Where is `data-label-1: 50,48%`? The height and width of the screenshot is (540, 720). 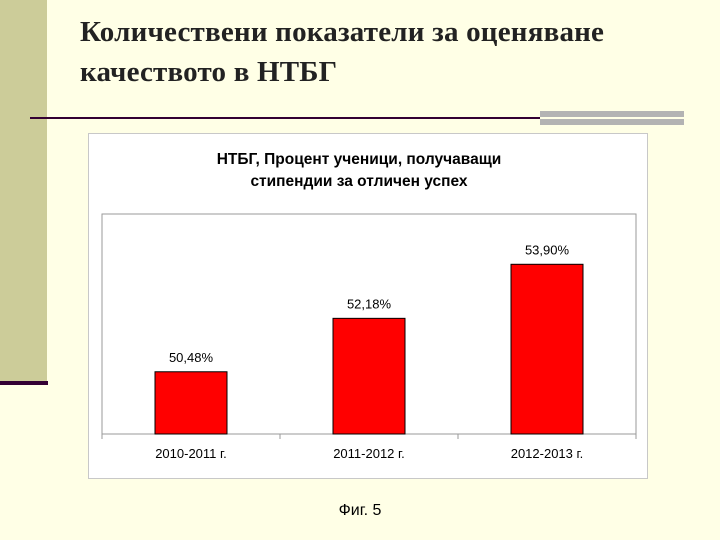 data-label-1: 50,48% is located at coordinates (191, 357).